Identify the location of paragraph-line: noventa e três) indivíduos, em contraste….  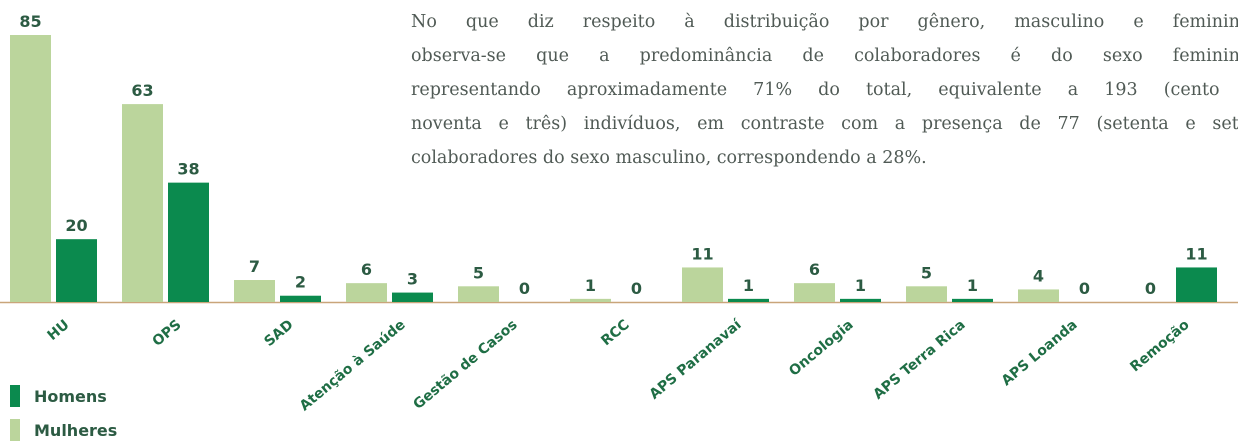
(824, 124).